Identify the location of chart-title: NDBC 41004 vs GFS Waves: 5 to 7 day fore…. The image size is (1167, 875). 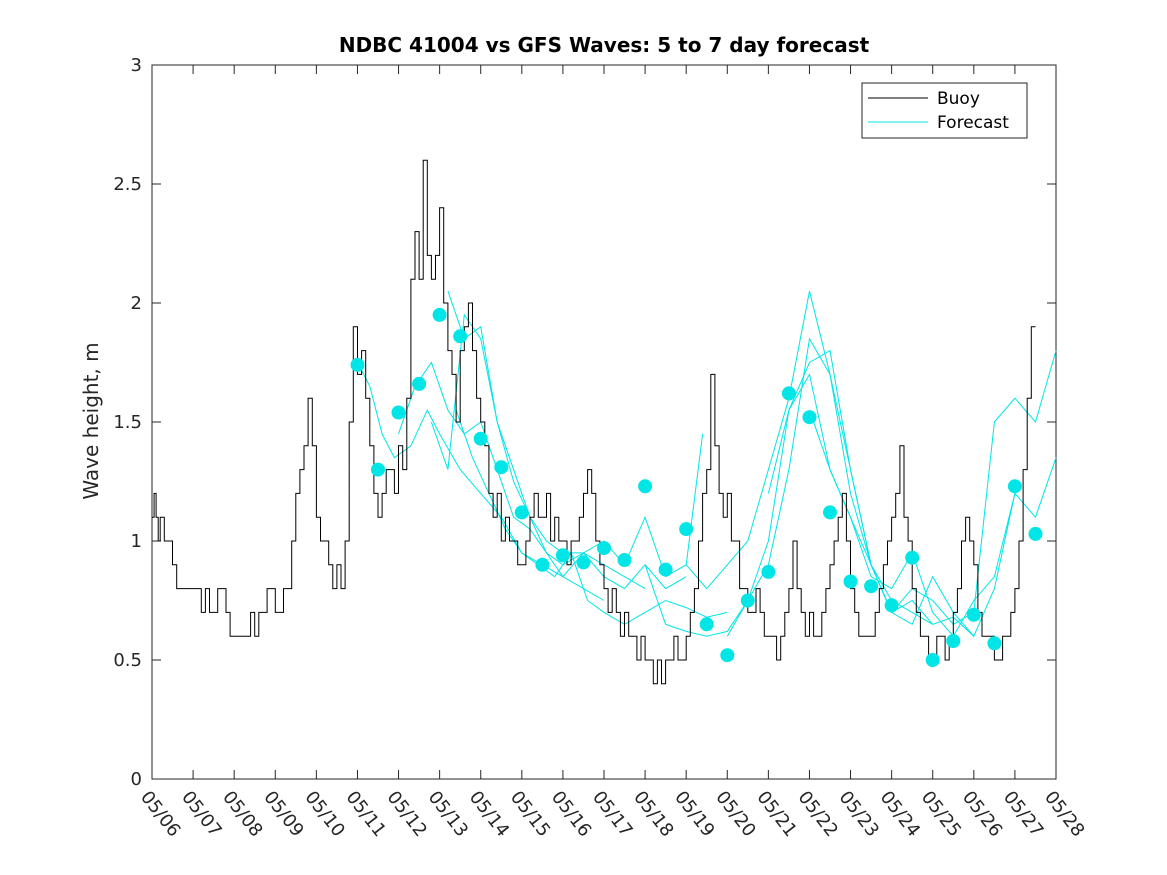
(604, 45).